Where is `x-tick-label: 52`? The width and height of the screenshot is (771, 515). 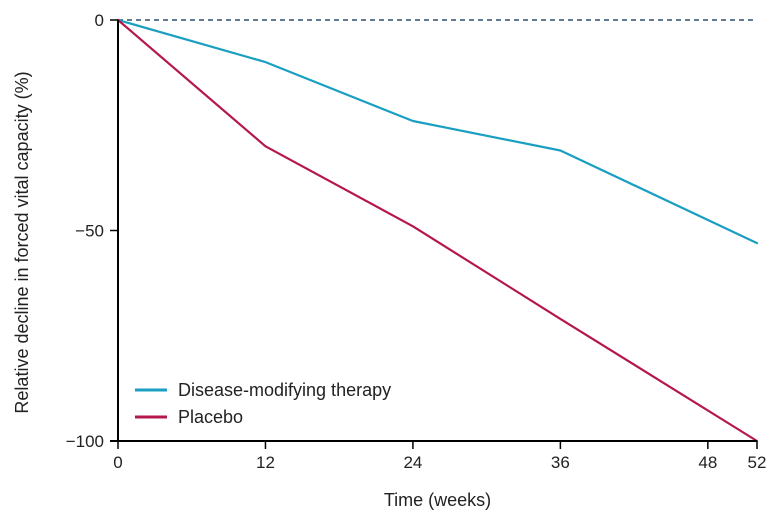
x-tick-label: 52 is located at coordinates (757, 462).